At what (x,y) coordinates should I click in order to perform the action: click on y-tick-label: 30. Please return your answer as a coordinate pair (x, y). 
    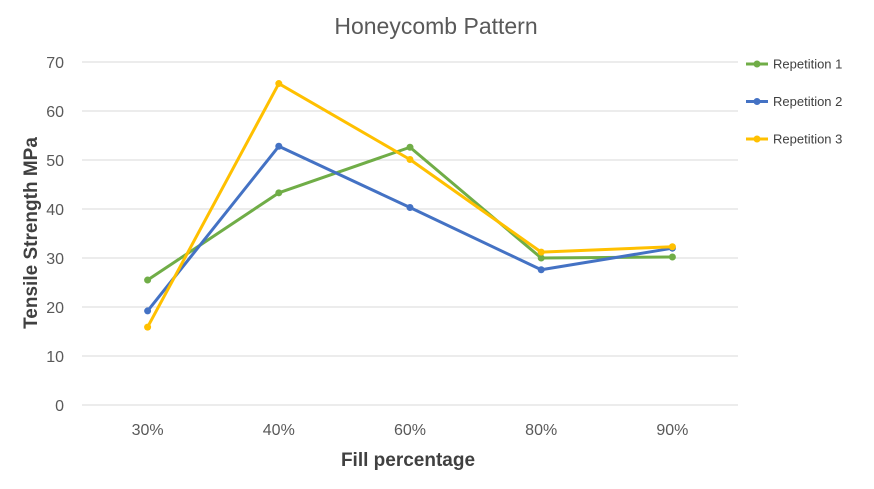
    Looking at the image, I should click on (55, 259).